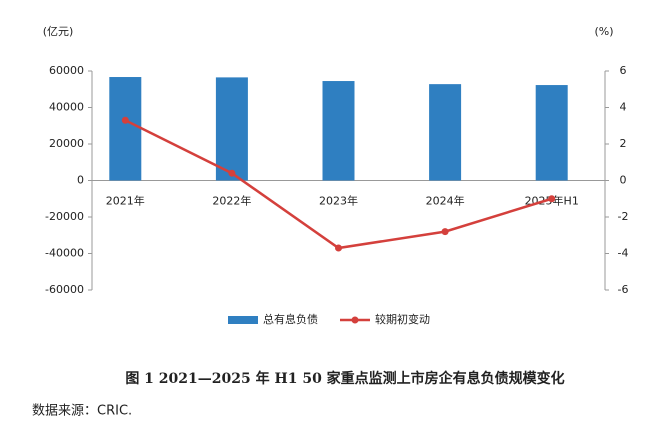 The image size is (660, 429). I want to click on y2-tick-label: -6, so click(623, 289).